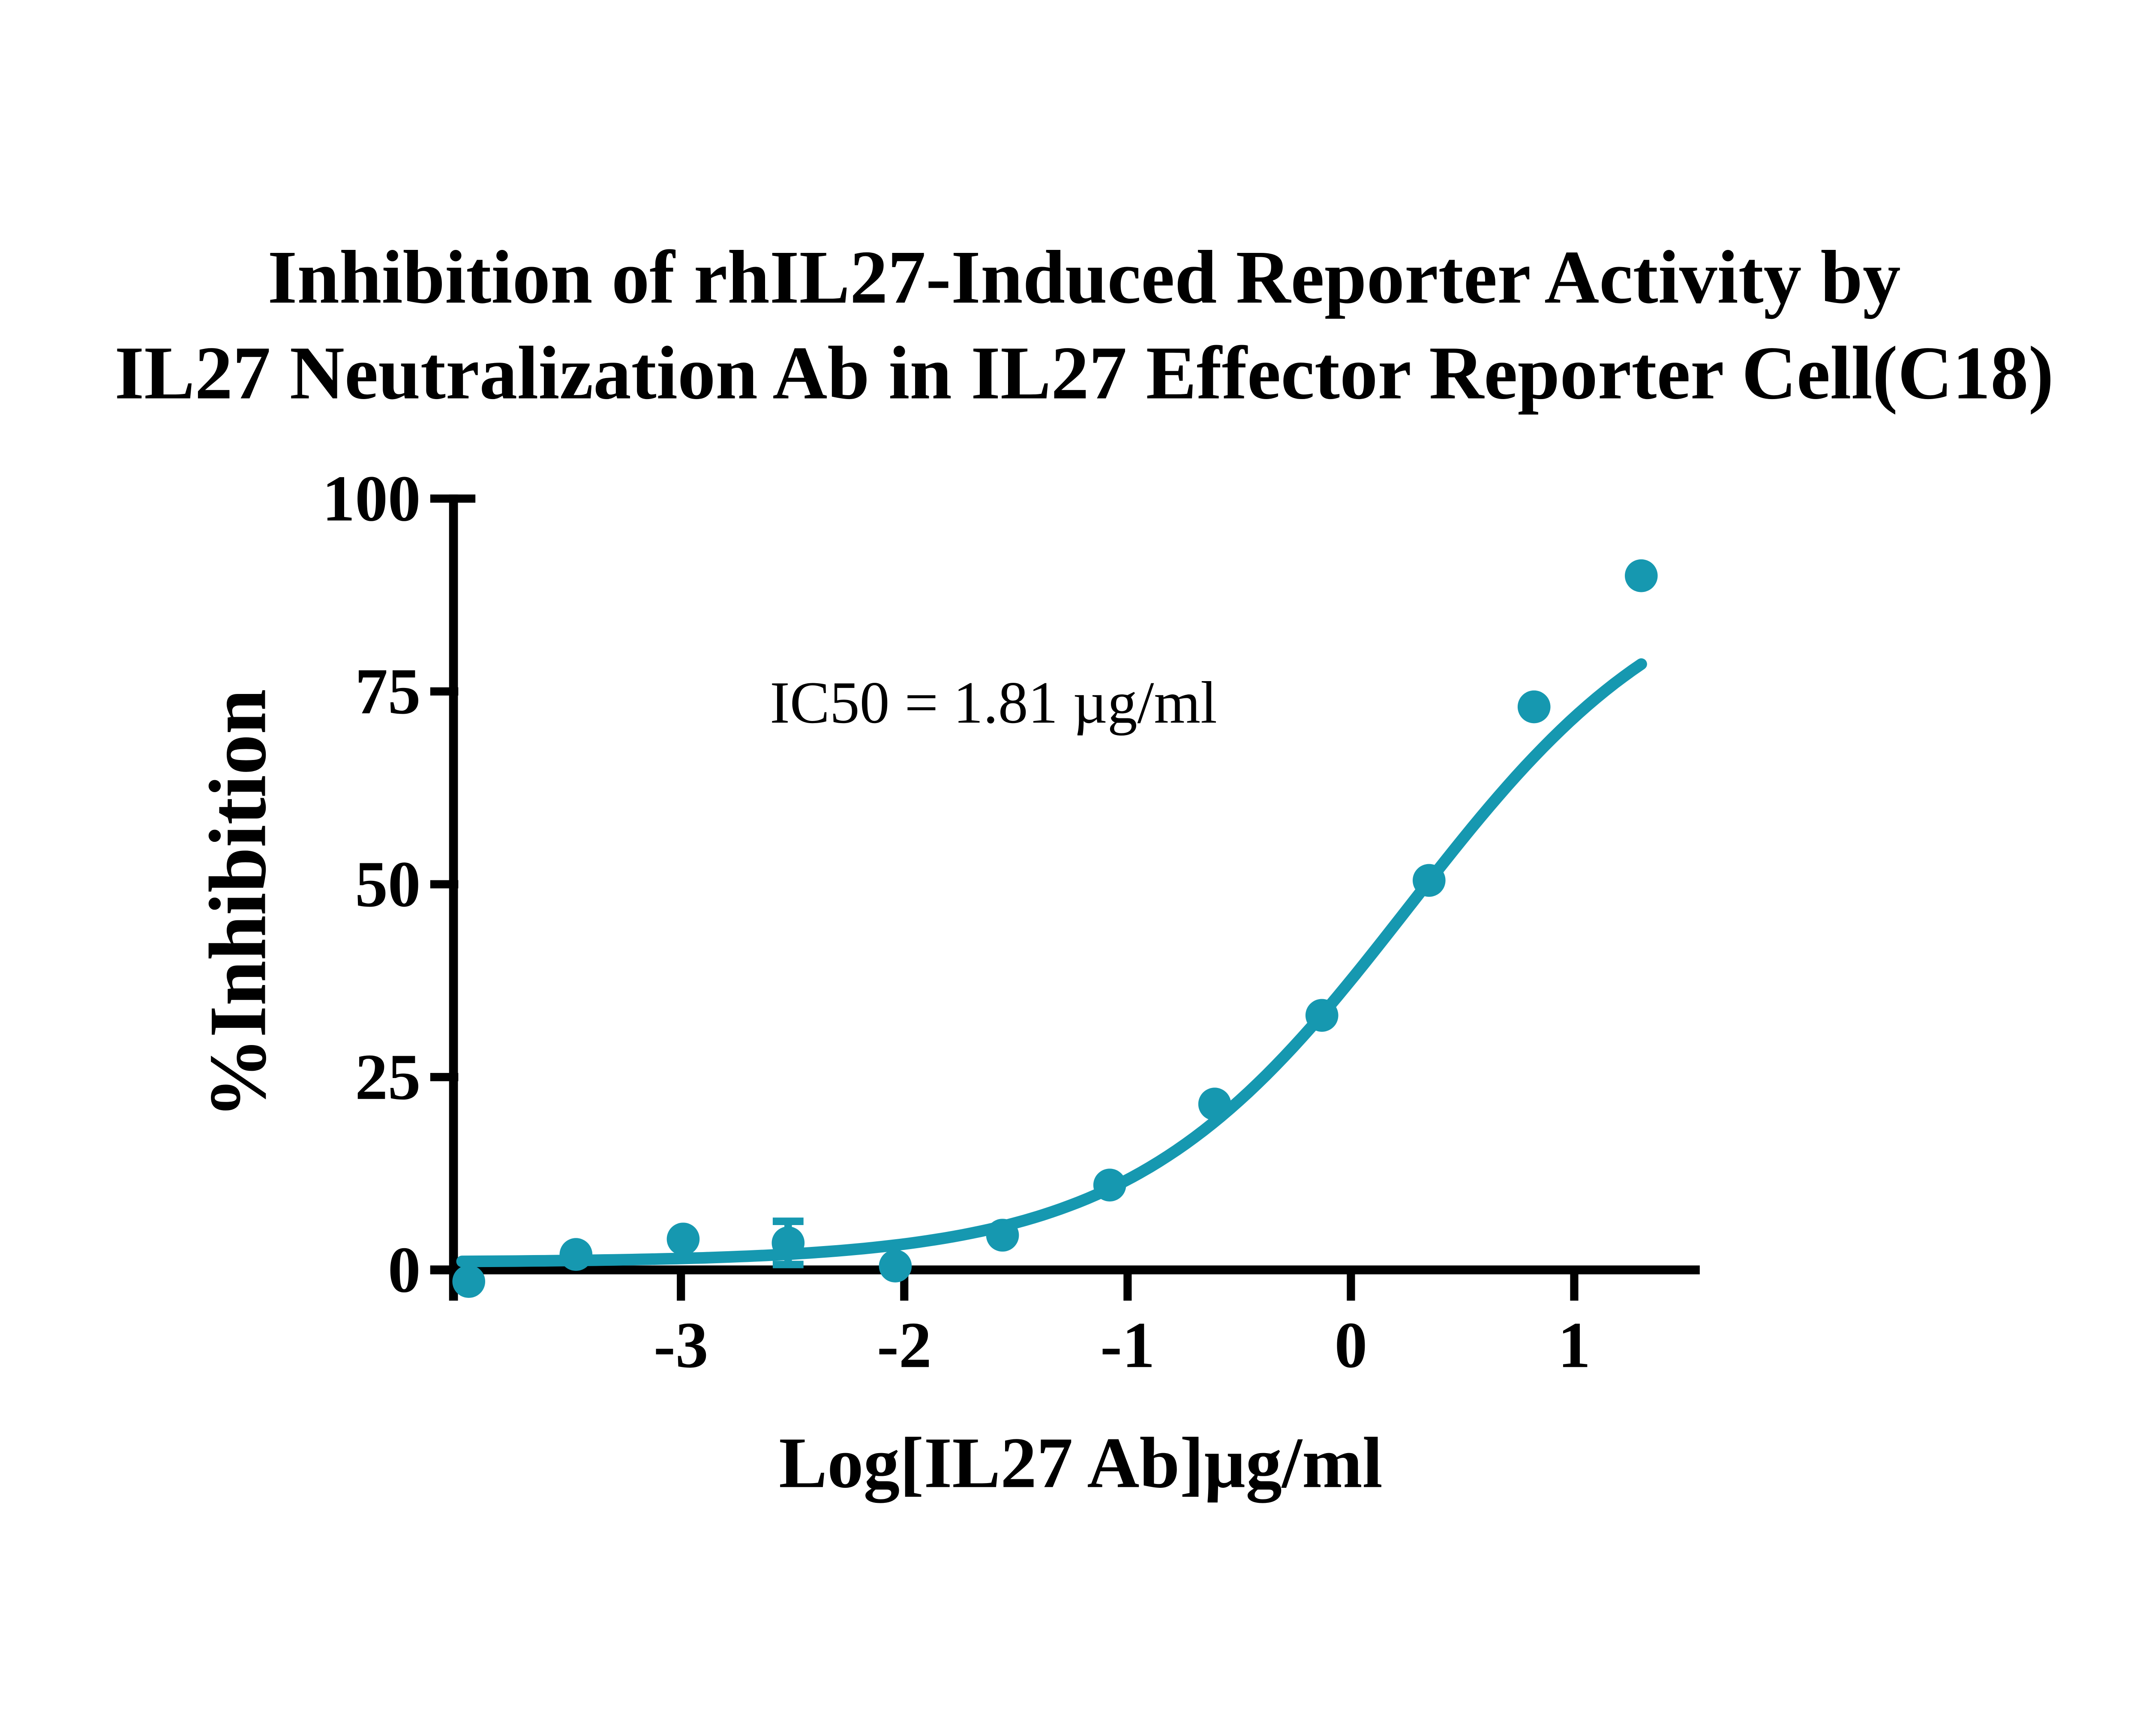  Describe the element at coordinates (904, 1345) in the screenshot. I see `x-tick-label: -2` at that location.